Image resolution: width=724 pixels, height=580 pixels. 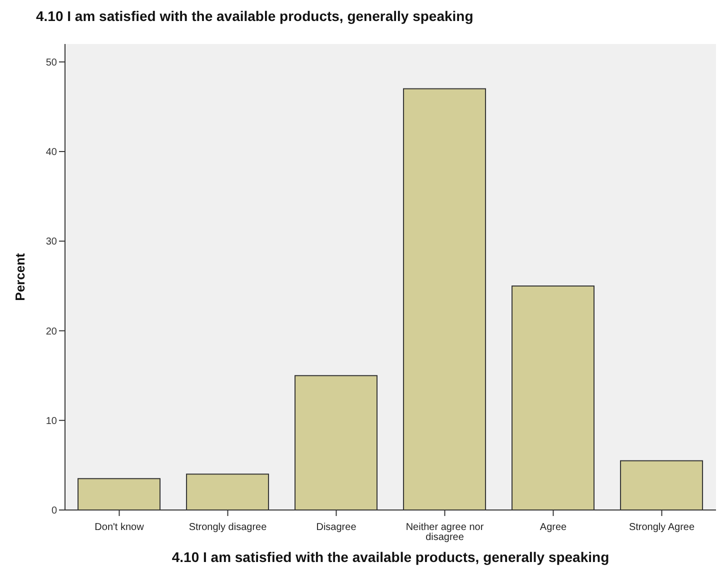 What do you see at coordinates (445, 532) in the screenshot?
I see `x-tick-label: Neither agree nor disagree` at bounding box center [445, 532].